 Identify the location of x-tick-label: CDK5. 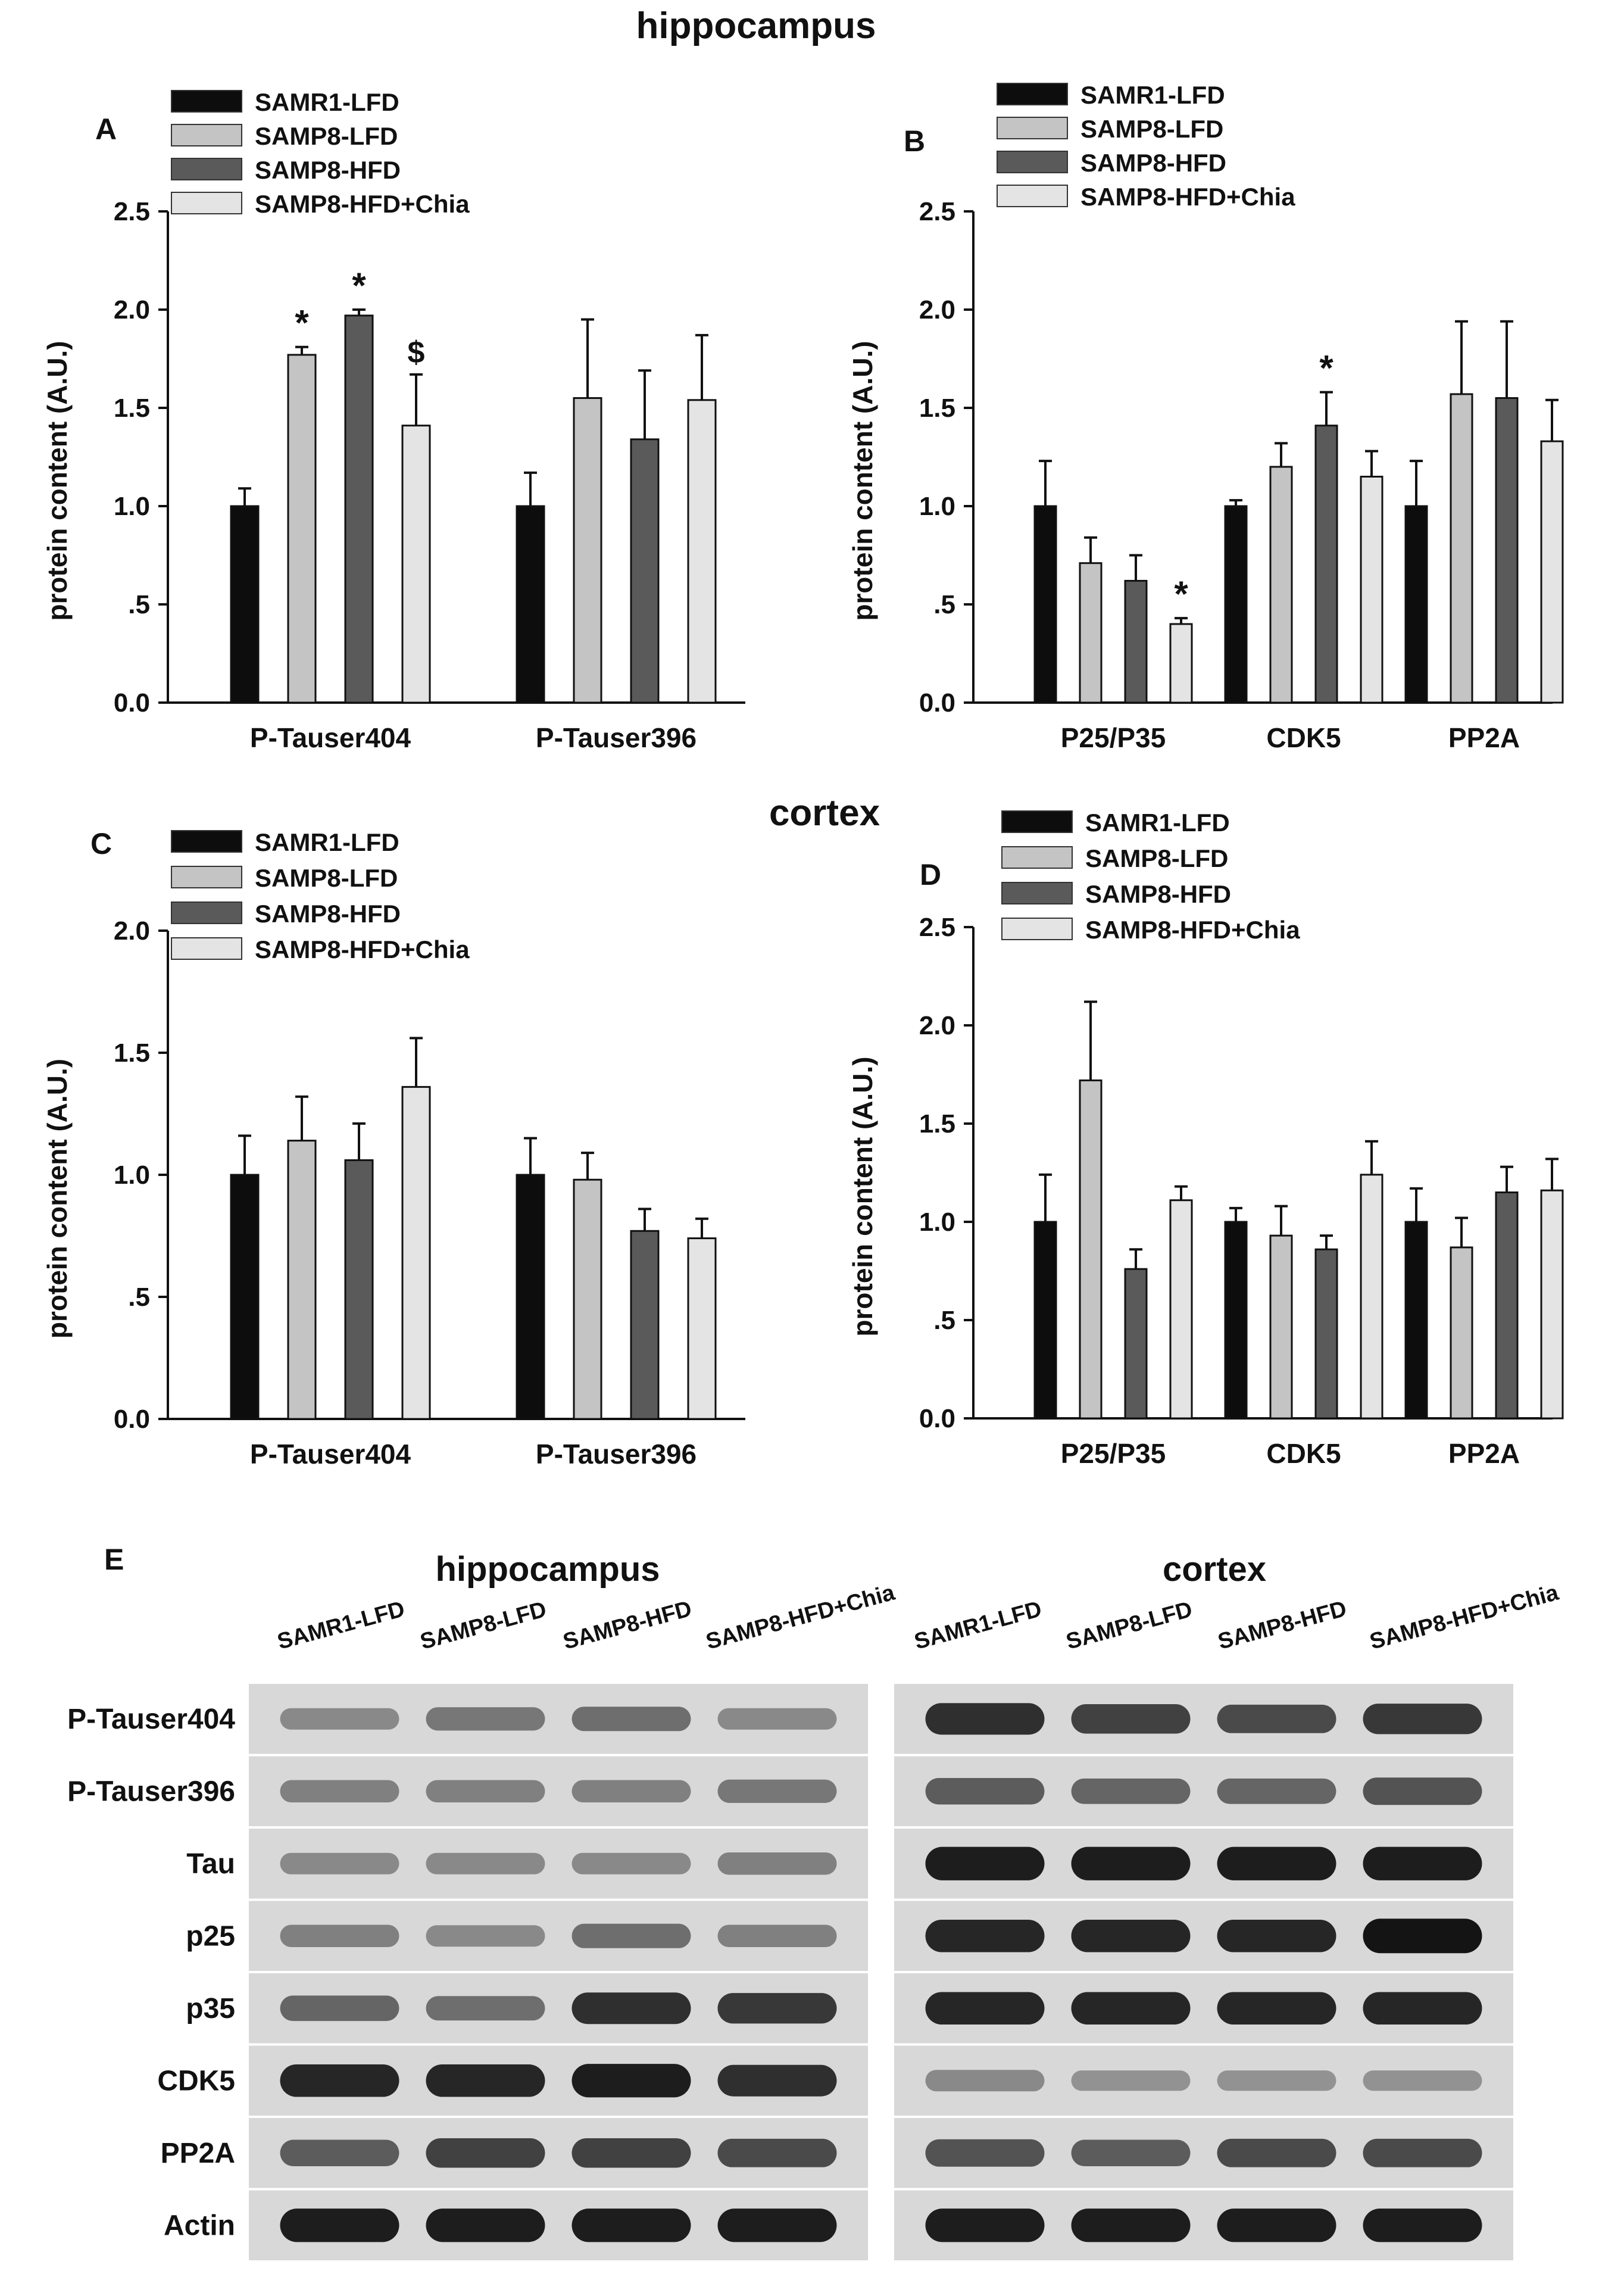
(1303, 1453).